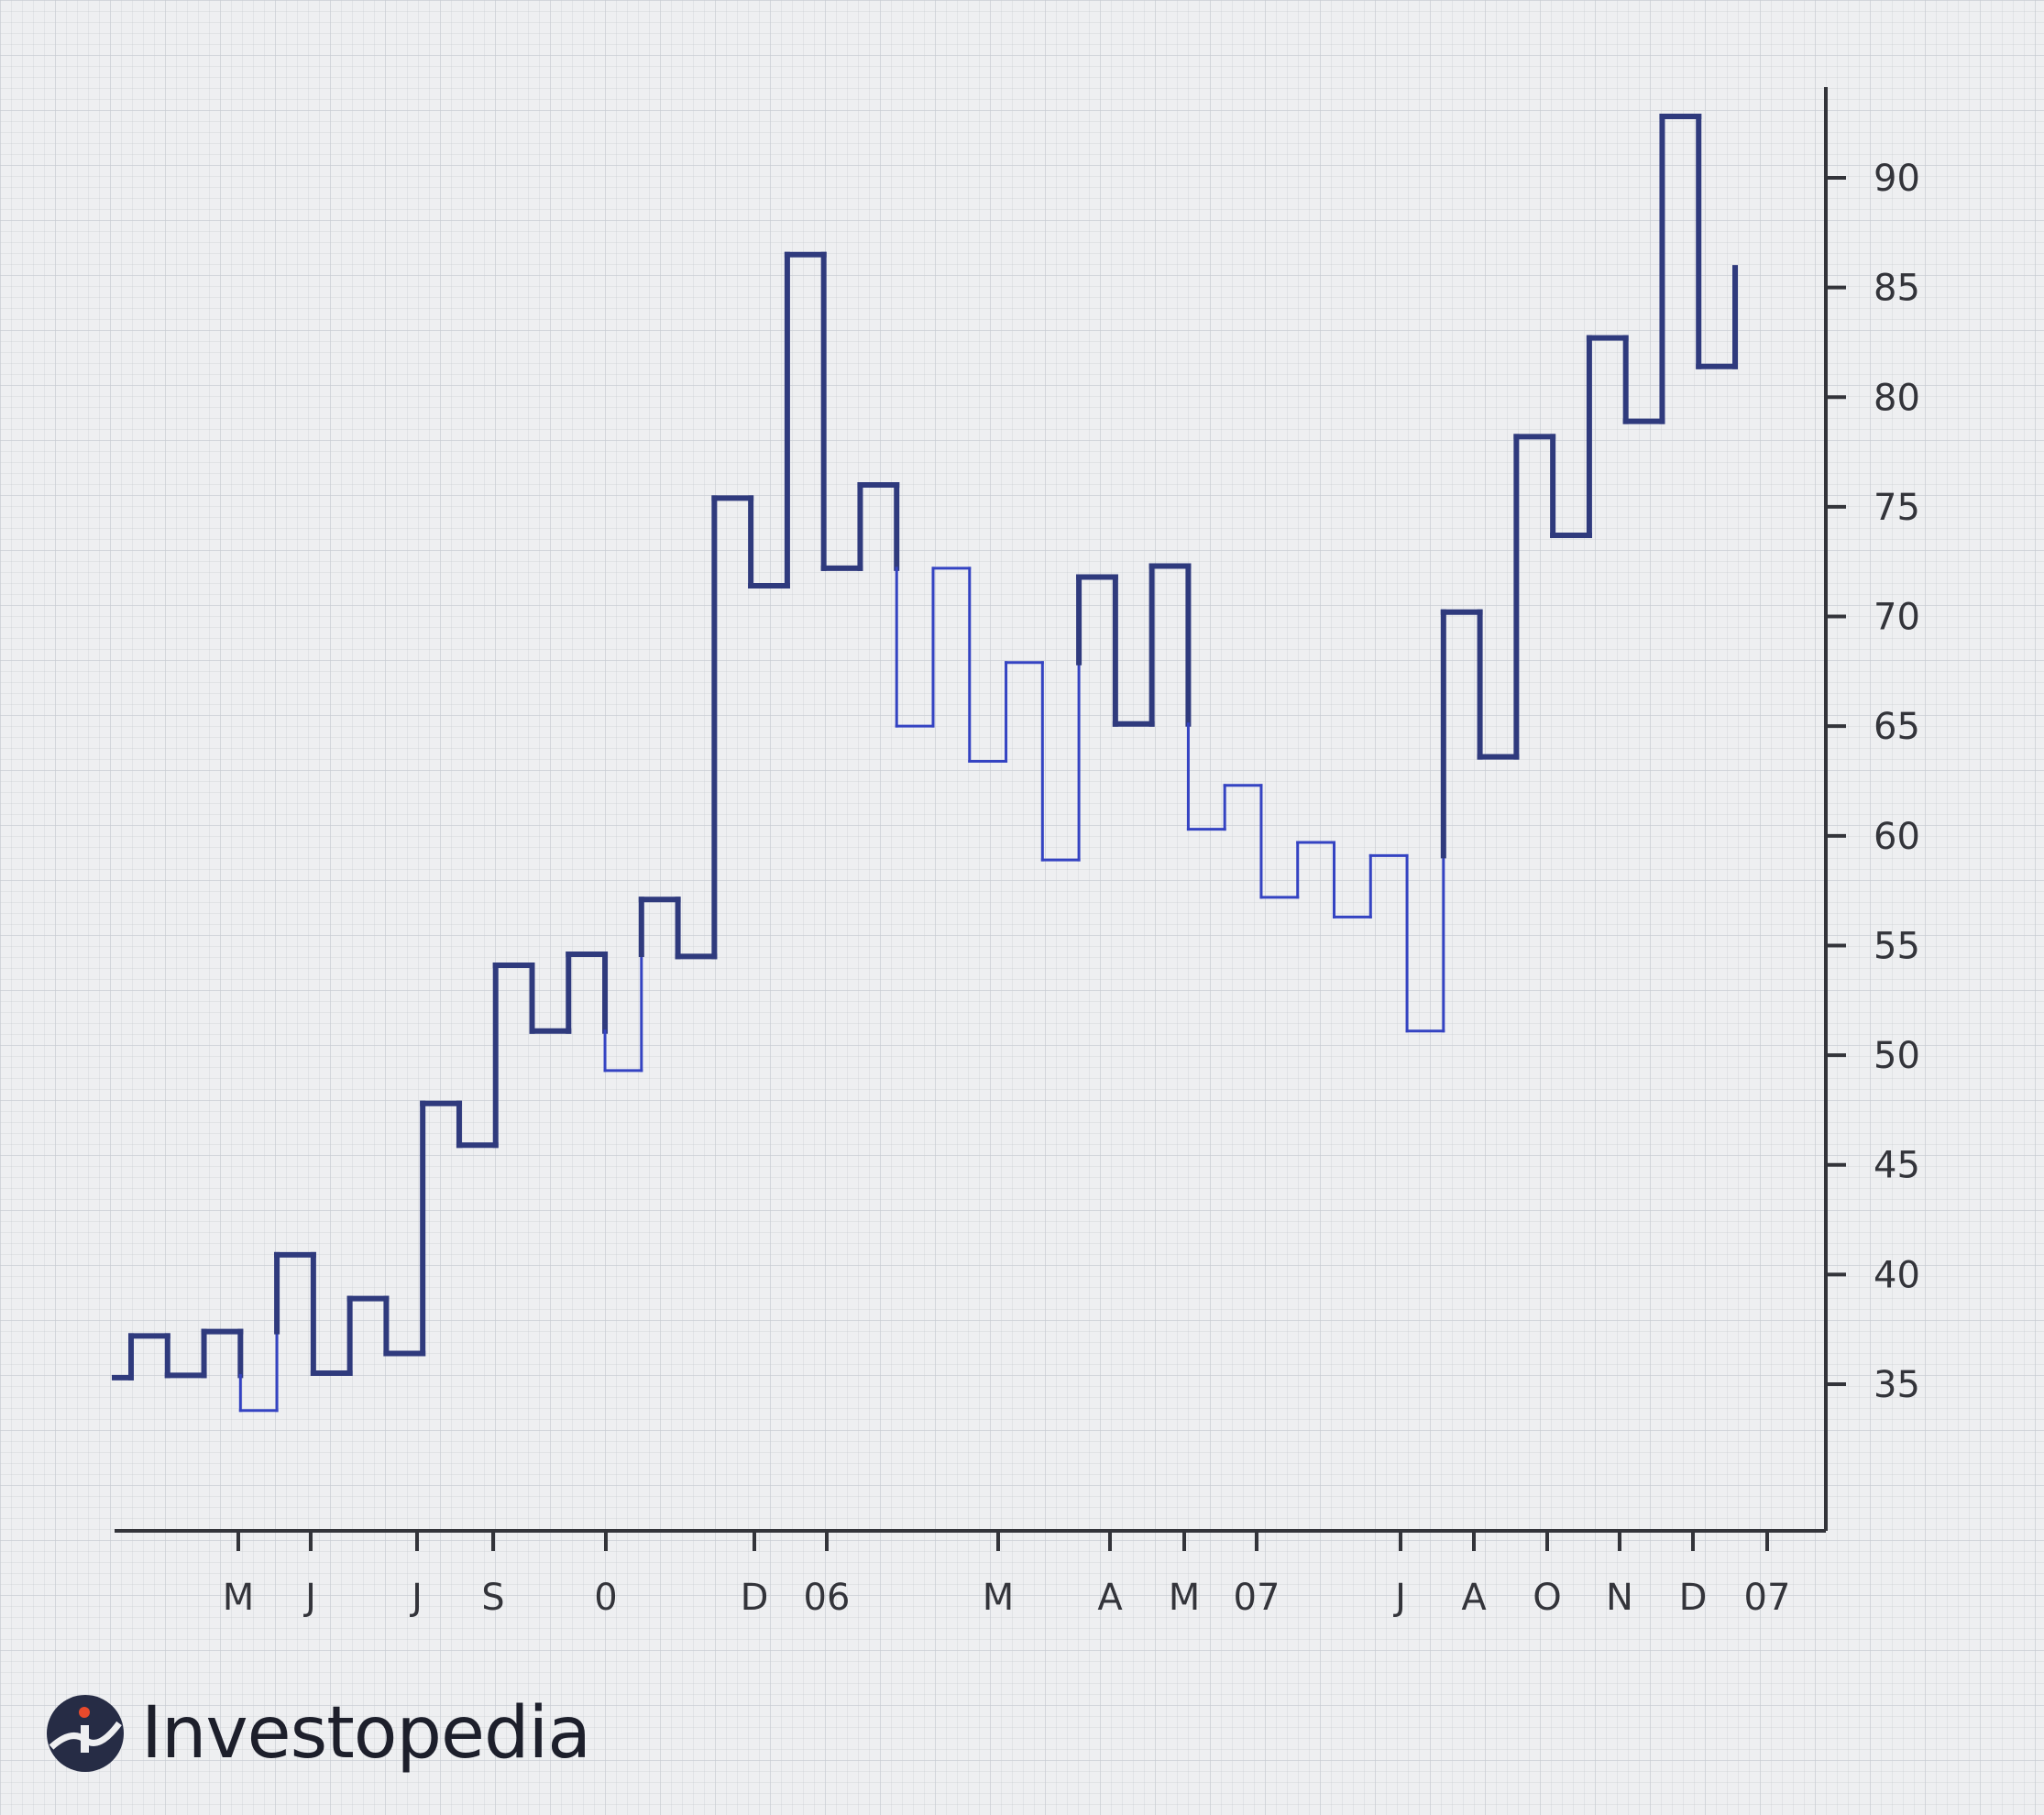 The width and height of the screenshot is (2044, 1815). Describe the element at coordinates (1897, 1166) in the screenshot. I see `y-tick-label-45: 45` at that location.